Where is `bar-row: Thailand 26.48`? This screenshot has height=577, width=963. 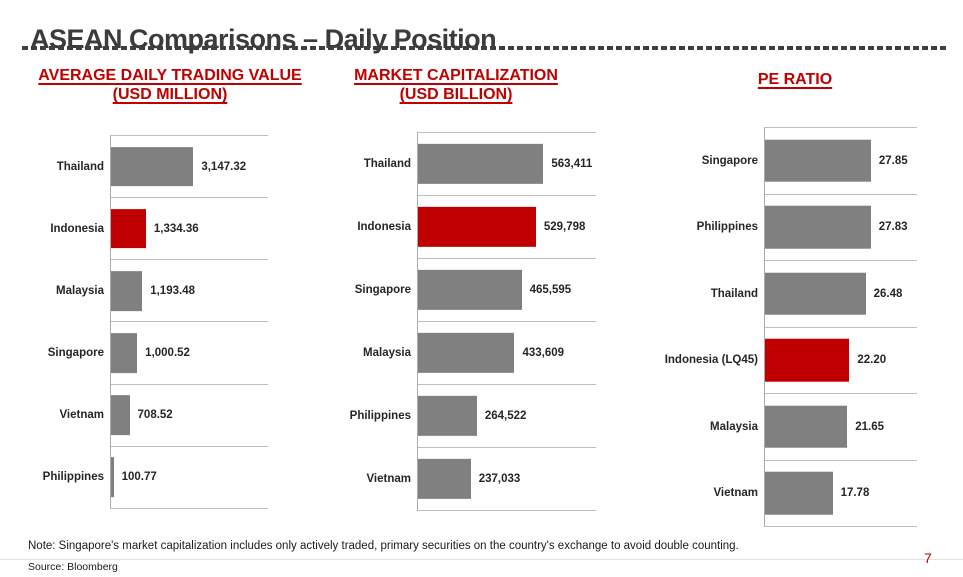 bar-row: Thailand 26.48 is located at coordinates (814, 294).